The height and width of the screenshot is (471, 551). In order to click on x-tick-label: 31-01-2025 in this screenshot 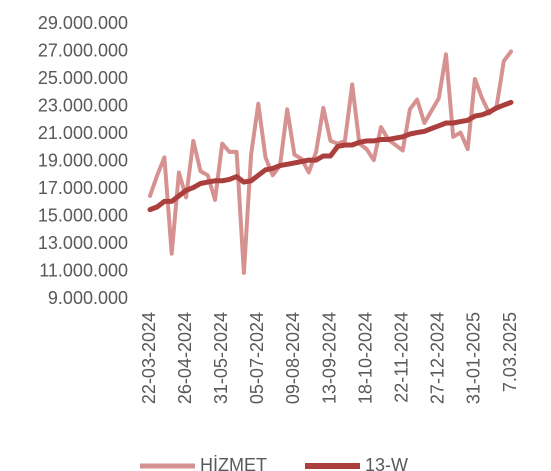, I will do `click(474, 358)`.